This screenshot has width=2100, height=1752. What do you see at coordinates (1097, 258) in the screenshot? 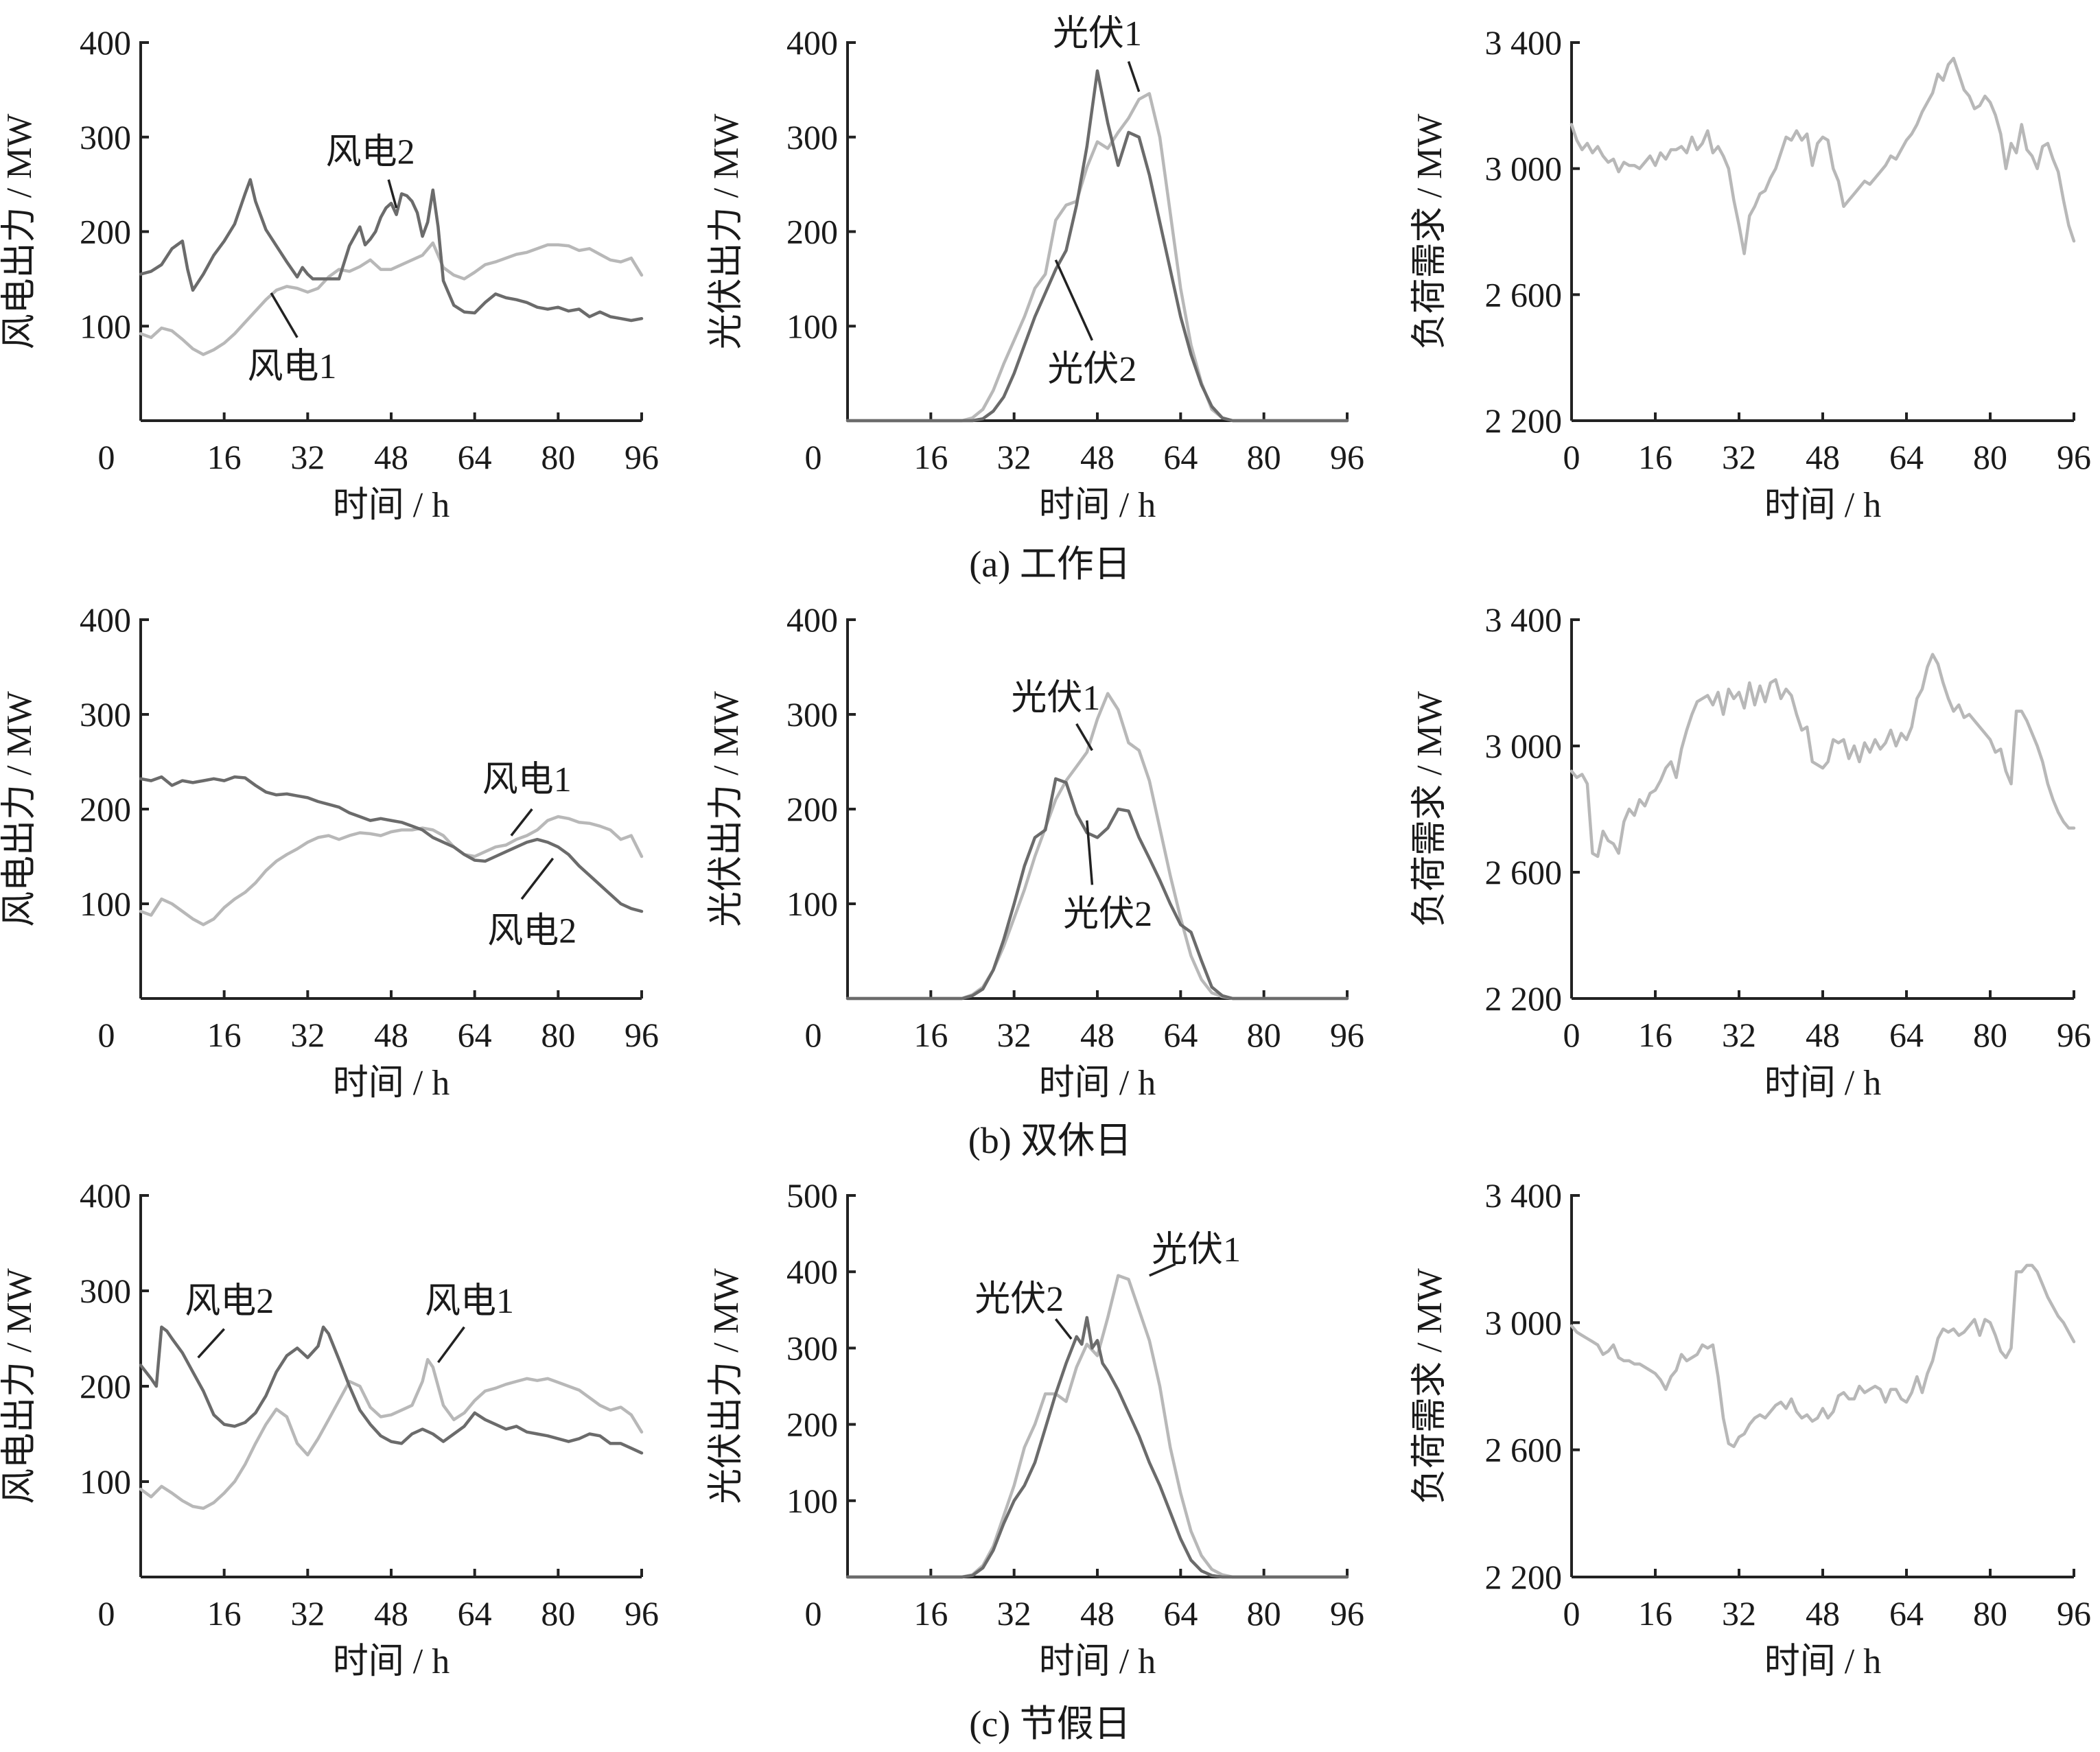
I see `series-line-光伏1` at bounding box center [1097, 258].